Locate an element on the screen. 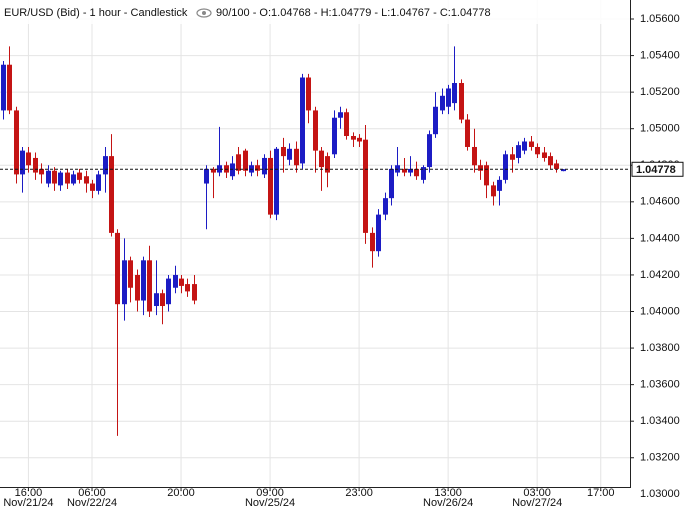 The width and height of the screenshot is (685, 509). x-tick-label: 09:00 is located at coordinates (270, 493).